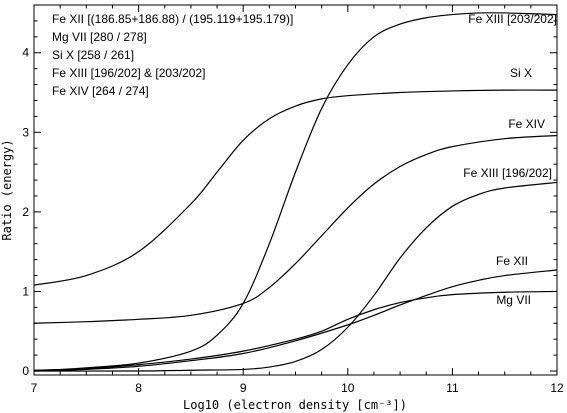  What do you see at coordinates (25, 291) in the screenshot?
I see `y-tick-label: 1` at bounding box center [25, 291].